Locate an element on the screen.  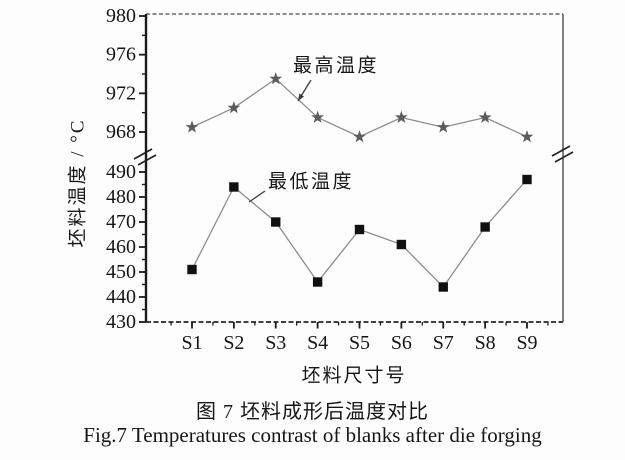
x-category-label: S1 is located at coordinates (191, 343).